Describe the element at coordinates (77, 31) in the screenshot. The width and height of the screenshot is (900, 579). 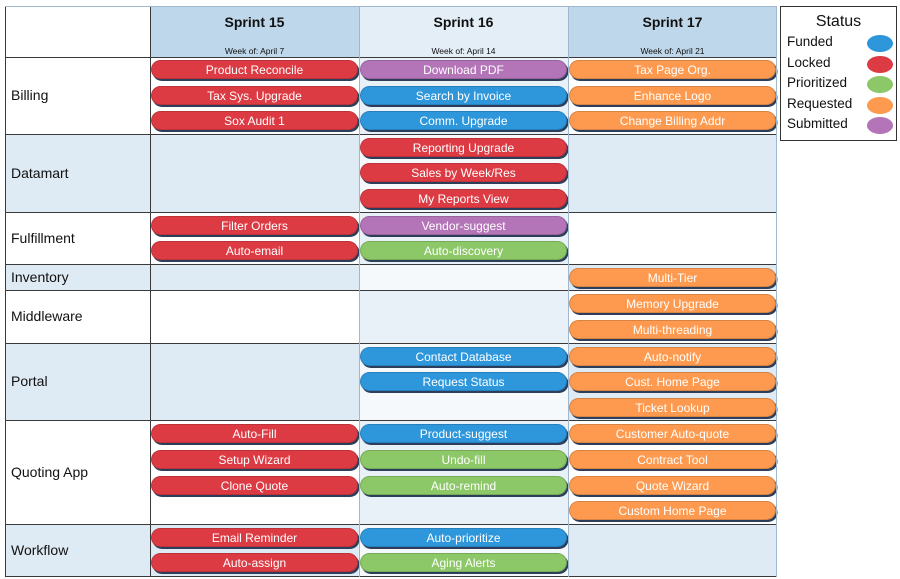
I see `header-label-cell` at that location.